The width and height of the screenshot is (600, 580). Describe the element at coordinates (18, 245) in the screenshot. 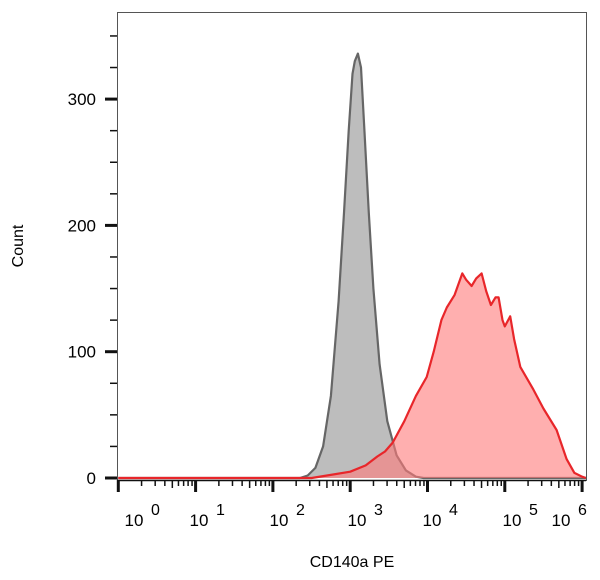

I see `y-axis-label: Count` at that location.